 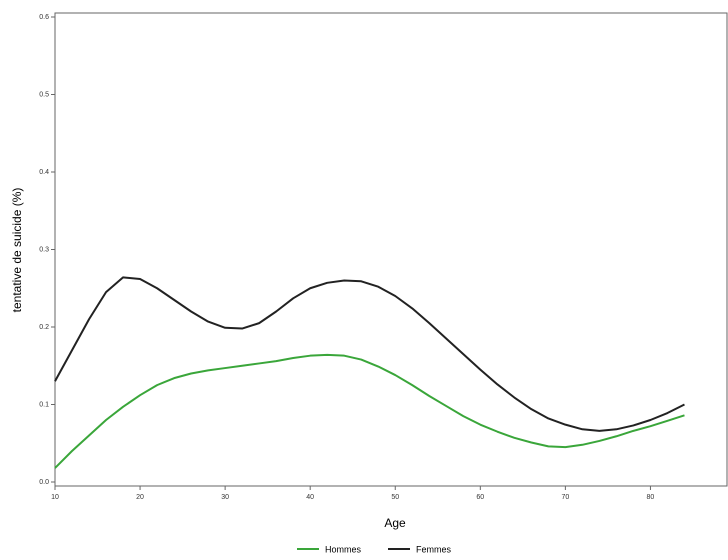 I want to click on x-tick-label: 70, so click(x=565, y=497).